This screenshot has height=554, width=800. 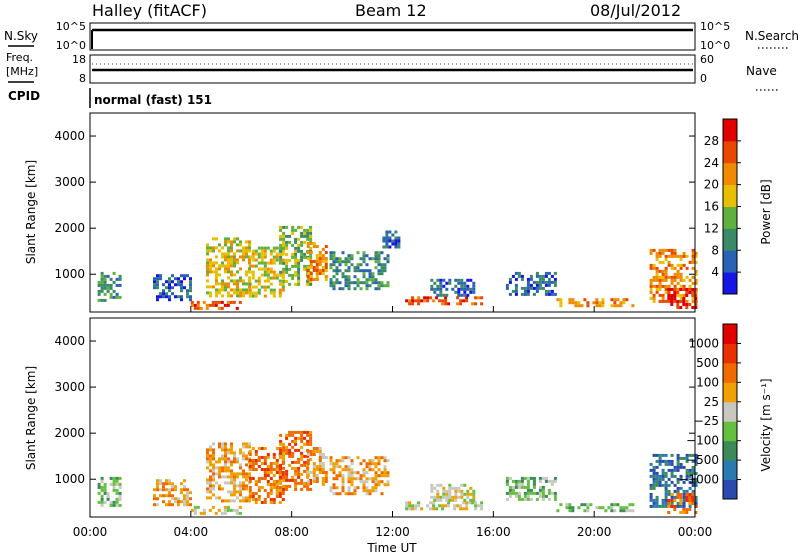 I want to click on freq-label-line1: Freq., so click(x=19, y=57).